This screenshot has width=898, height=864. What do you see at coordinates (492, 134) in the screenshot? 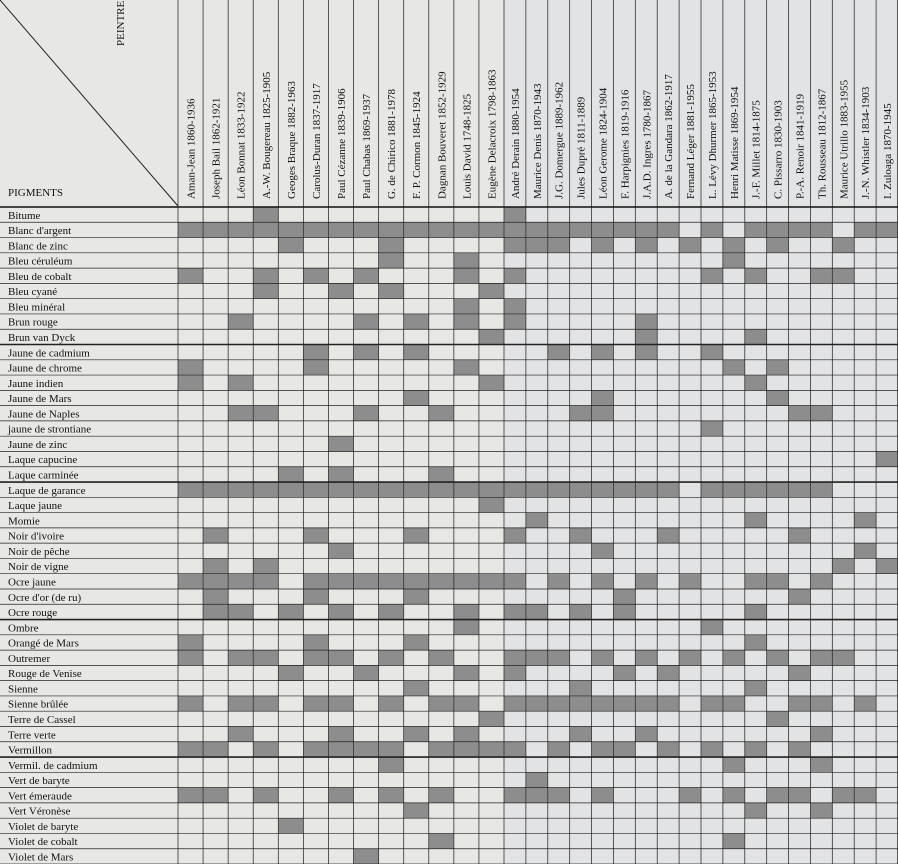
I see `painter-name: Eugène Delacroix 1798-1863` at bounding box center [492, 134].